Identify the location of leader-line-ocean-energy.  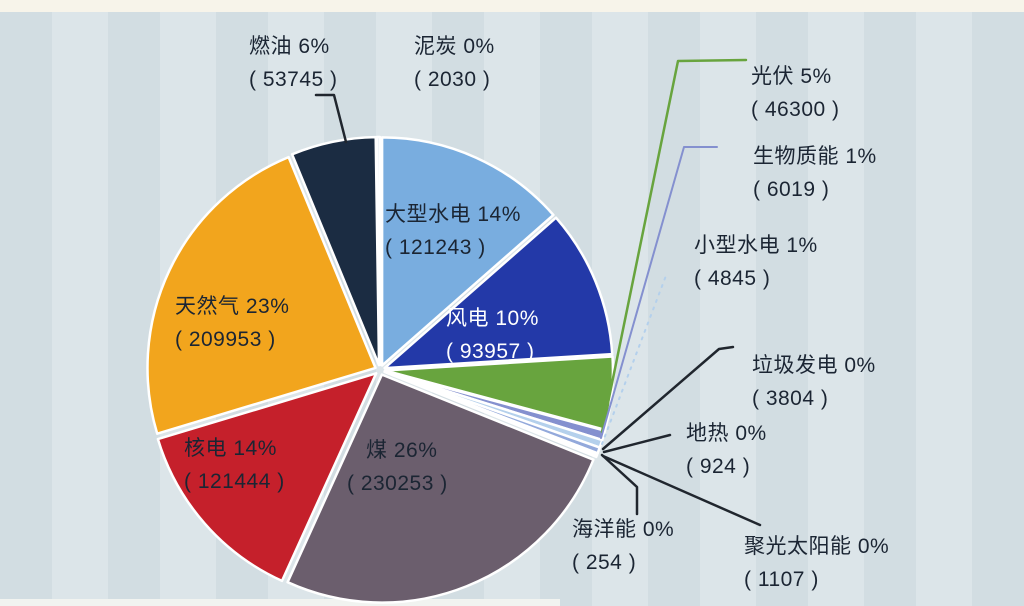
(619, 484).